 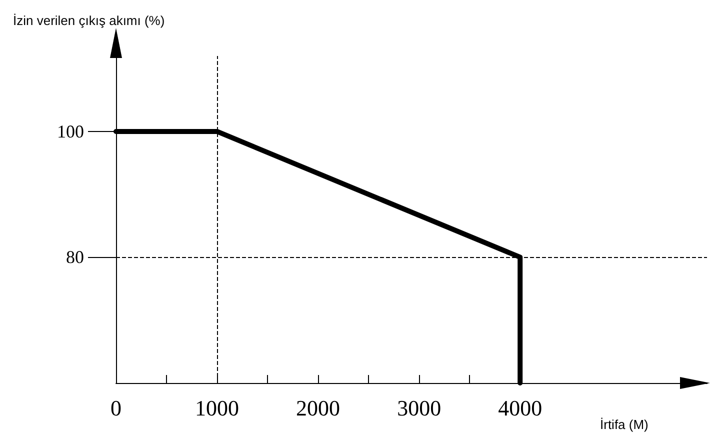 What do you see at coordinates (318, 408) in the screenshot?
I see `x-tick-label: 2000` at bounding box center [318, 408].